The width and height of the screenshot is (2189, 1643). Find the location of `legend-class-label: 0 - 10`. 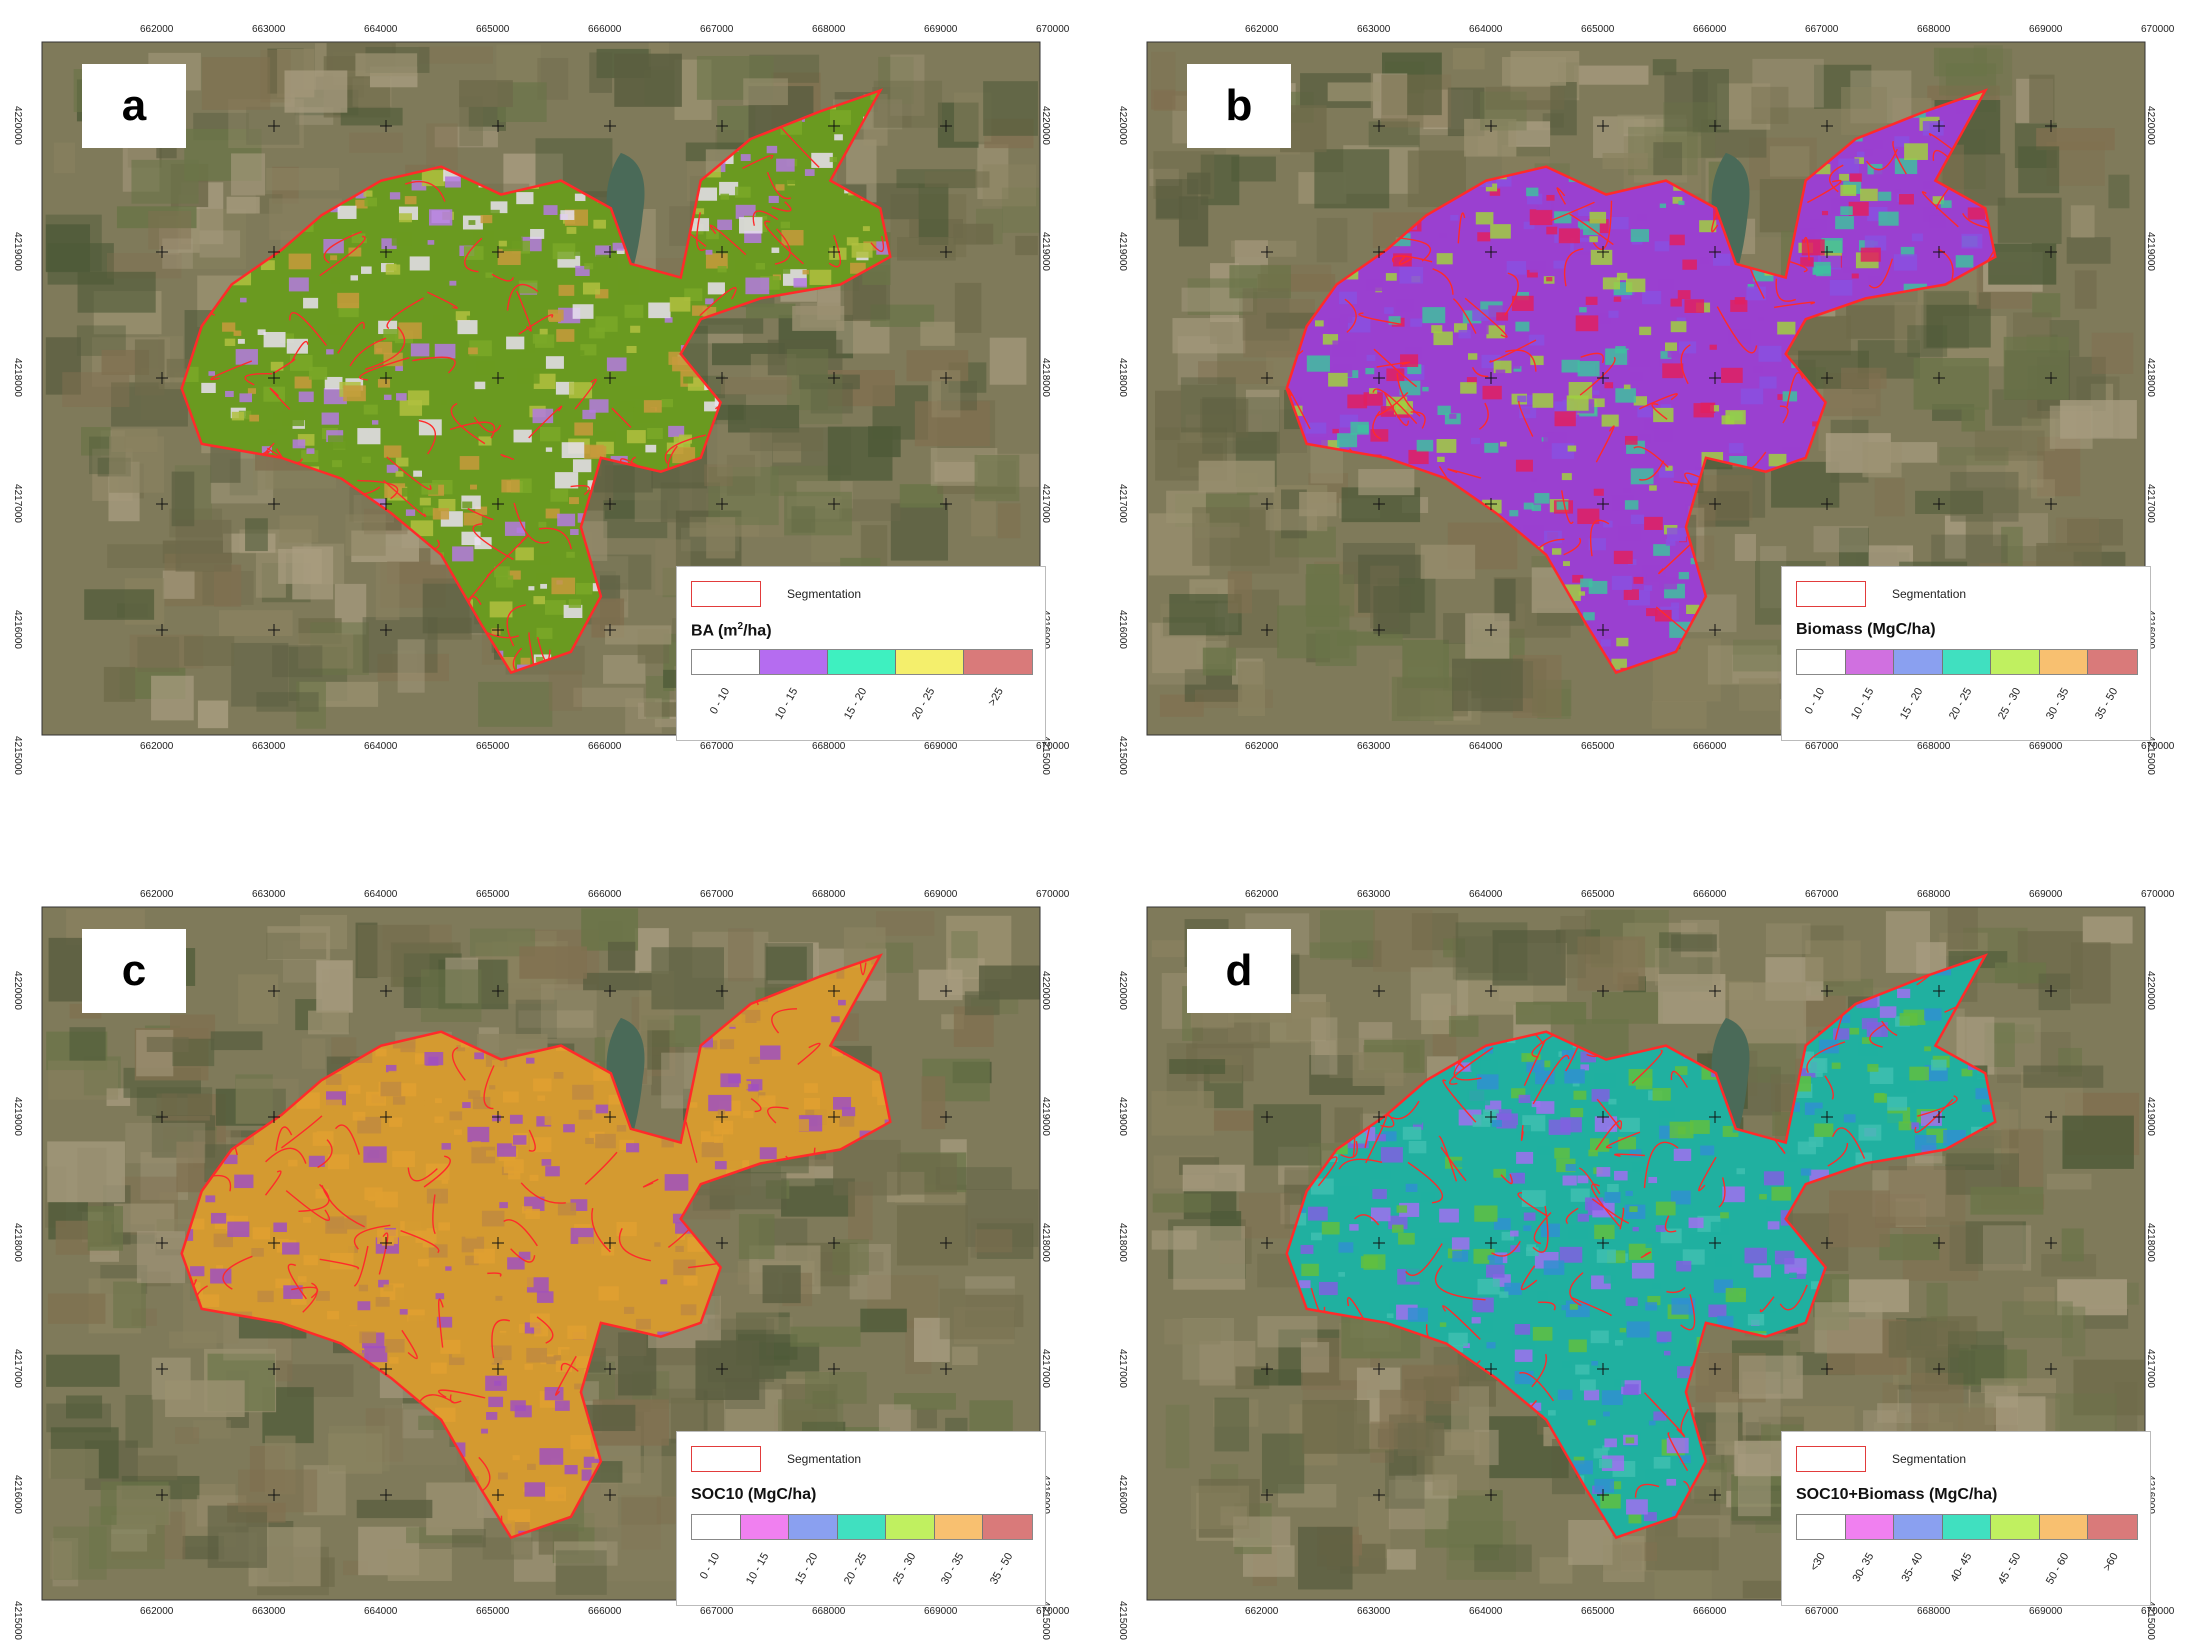

legend-class-label: 0 - 10 is located at coordinates (1815, 701).